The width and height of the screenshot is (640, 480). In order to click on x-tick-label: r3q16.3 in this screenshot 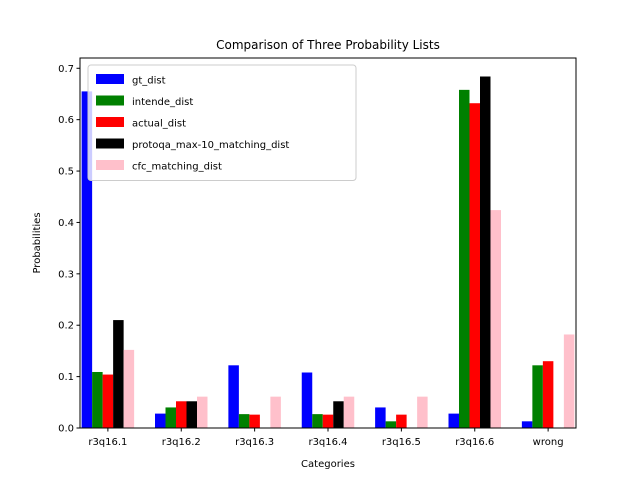, I will do `click(254, 442)`.